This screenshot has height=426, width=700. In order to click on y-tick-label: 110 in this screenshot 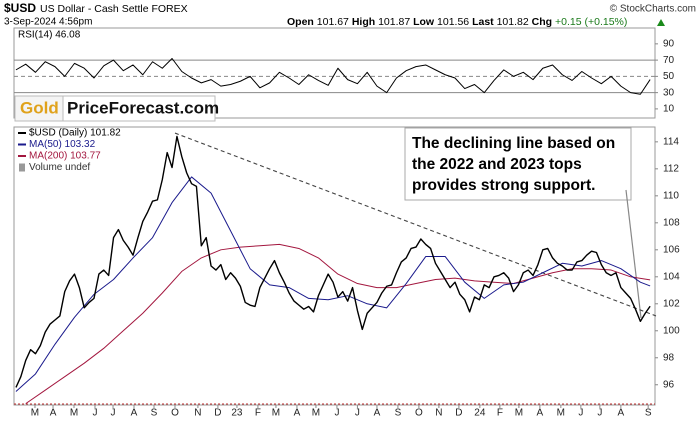, I will do `click(671, 195)`.